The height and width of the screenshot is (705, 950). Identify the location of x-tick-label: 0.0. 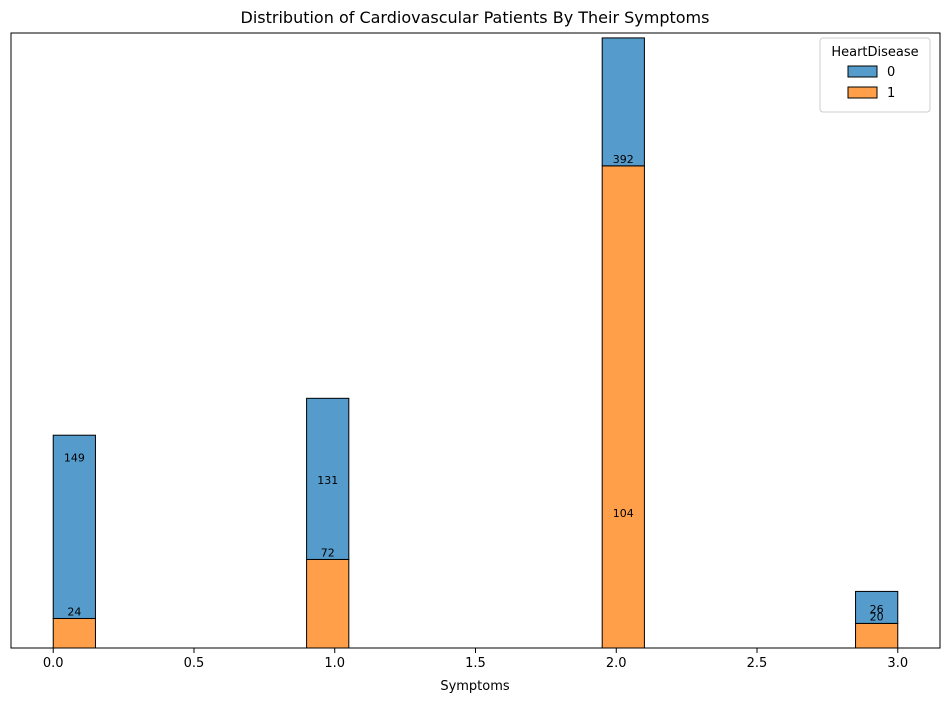
(53, 663).